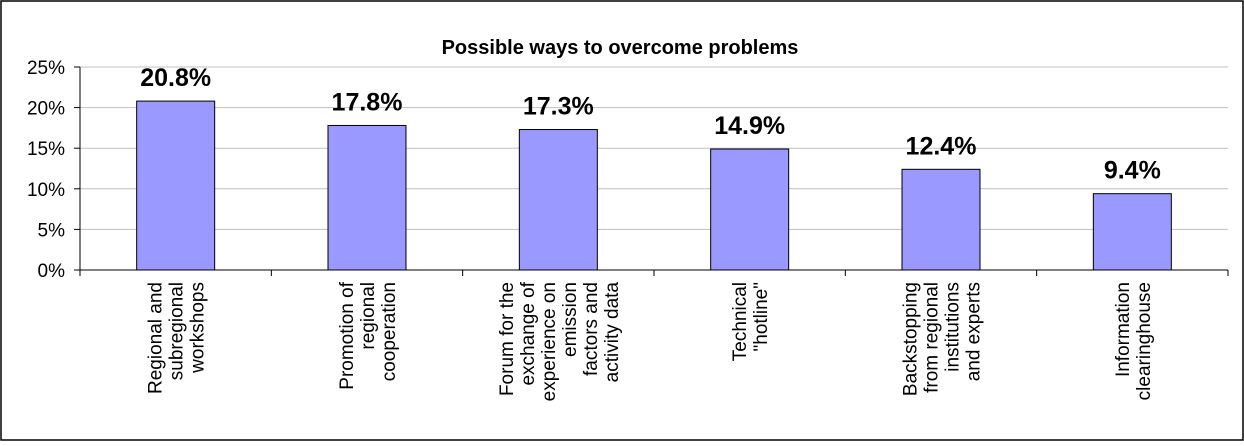 The image size is (1244, 446). I want to click on data-label: 17.8%, so click(367, 102).